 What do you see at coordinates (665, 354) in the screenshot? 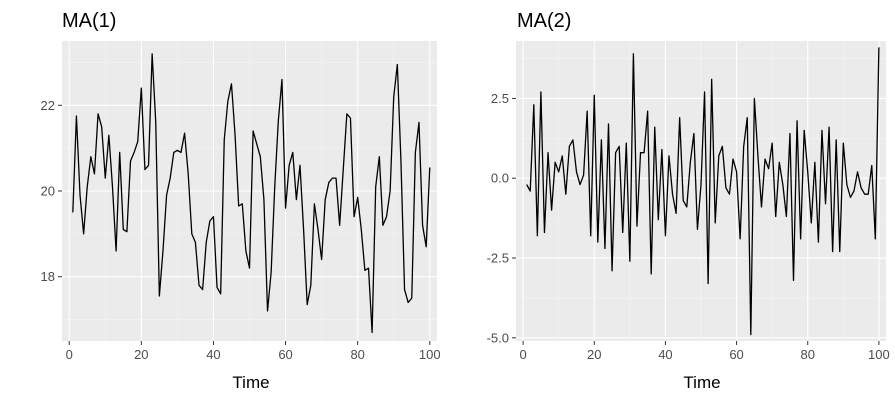
I see `ma2-x-tick-label: 40` at bounding box center [665, 354].